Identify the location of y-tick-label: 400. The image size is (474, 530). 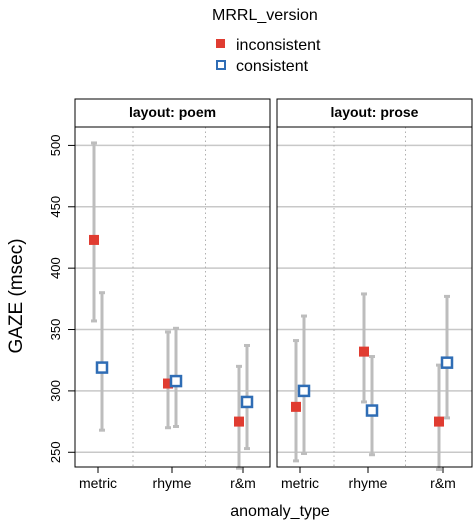
(55, 268).